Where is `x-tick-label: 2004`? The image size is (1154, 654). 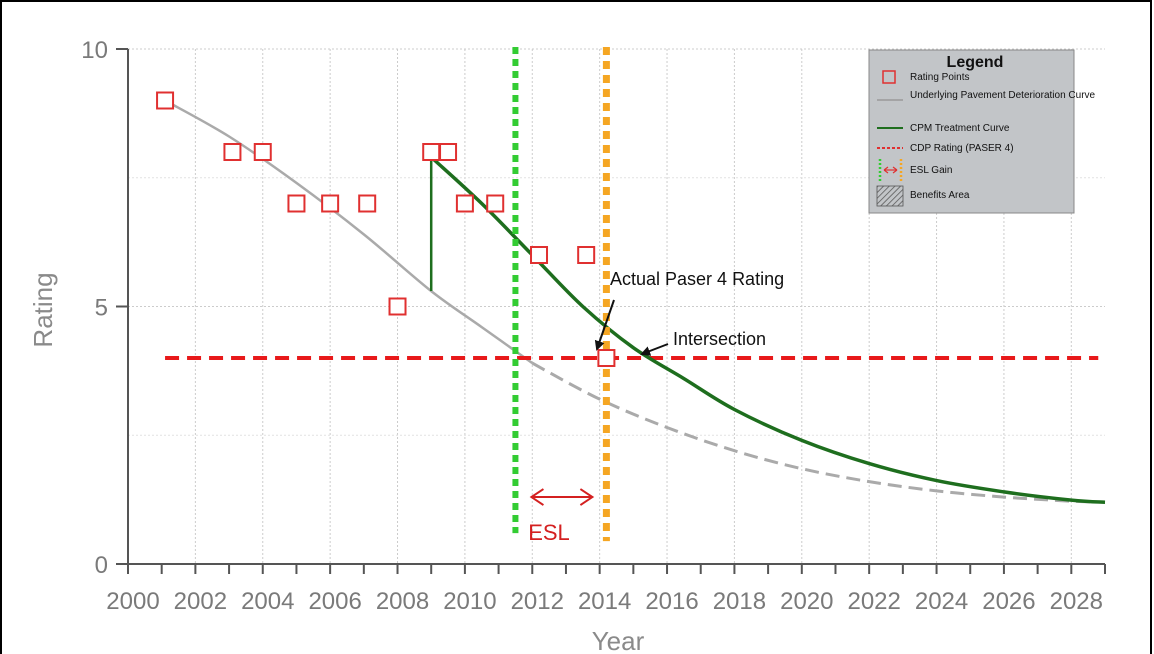 x-tick-label: 2004 is located at coordinates (267, 601).